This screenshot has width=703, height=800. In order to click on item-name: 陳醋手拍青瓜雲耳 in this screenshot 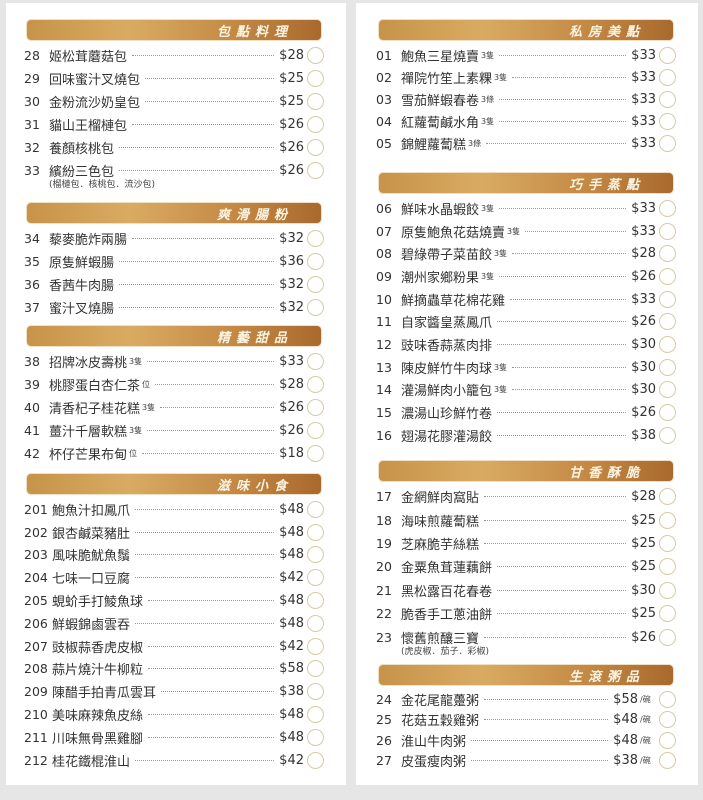, I will do `click(104, 694)`.